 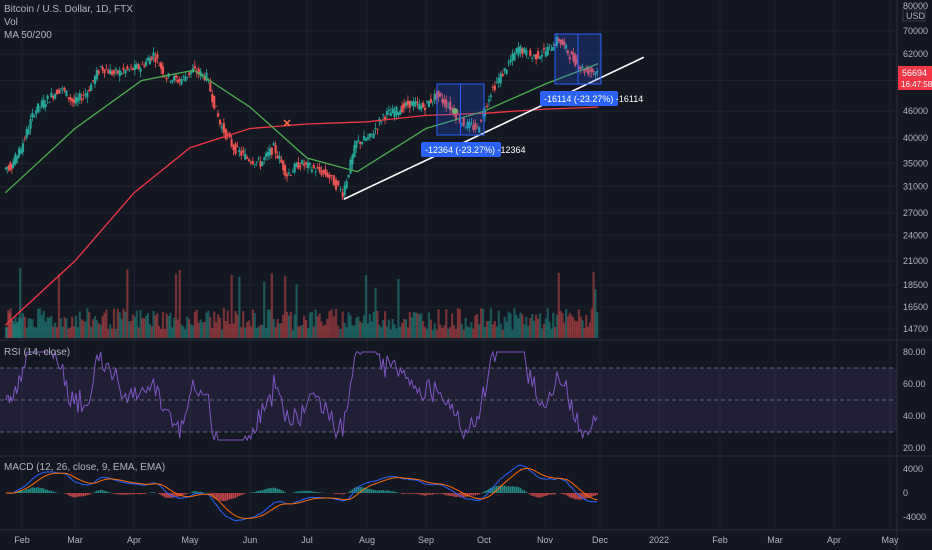 I want to click on macd-axis: 4000 0 -4000, so click(x=914, y=493).